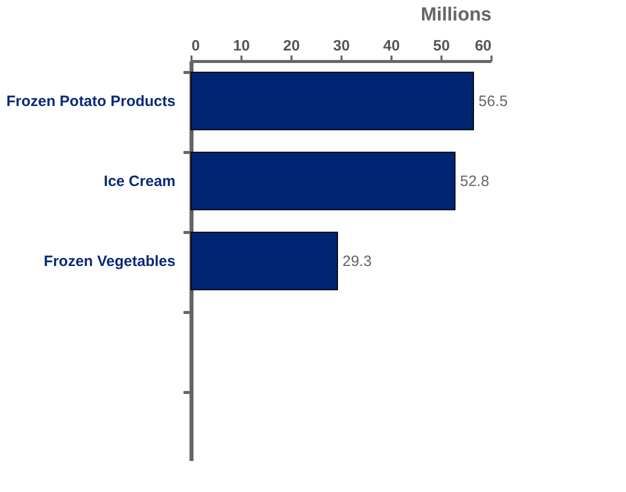  What do you see at coordinates (91, 101) in the screenshot?
I see `y-tick-label: Frozen Potato Products` at bounding box center [91, 101].